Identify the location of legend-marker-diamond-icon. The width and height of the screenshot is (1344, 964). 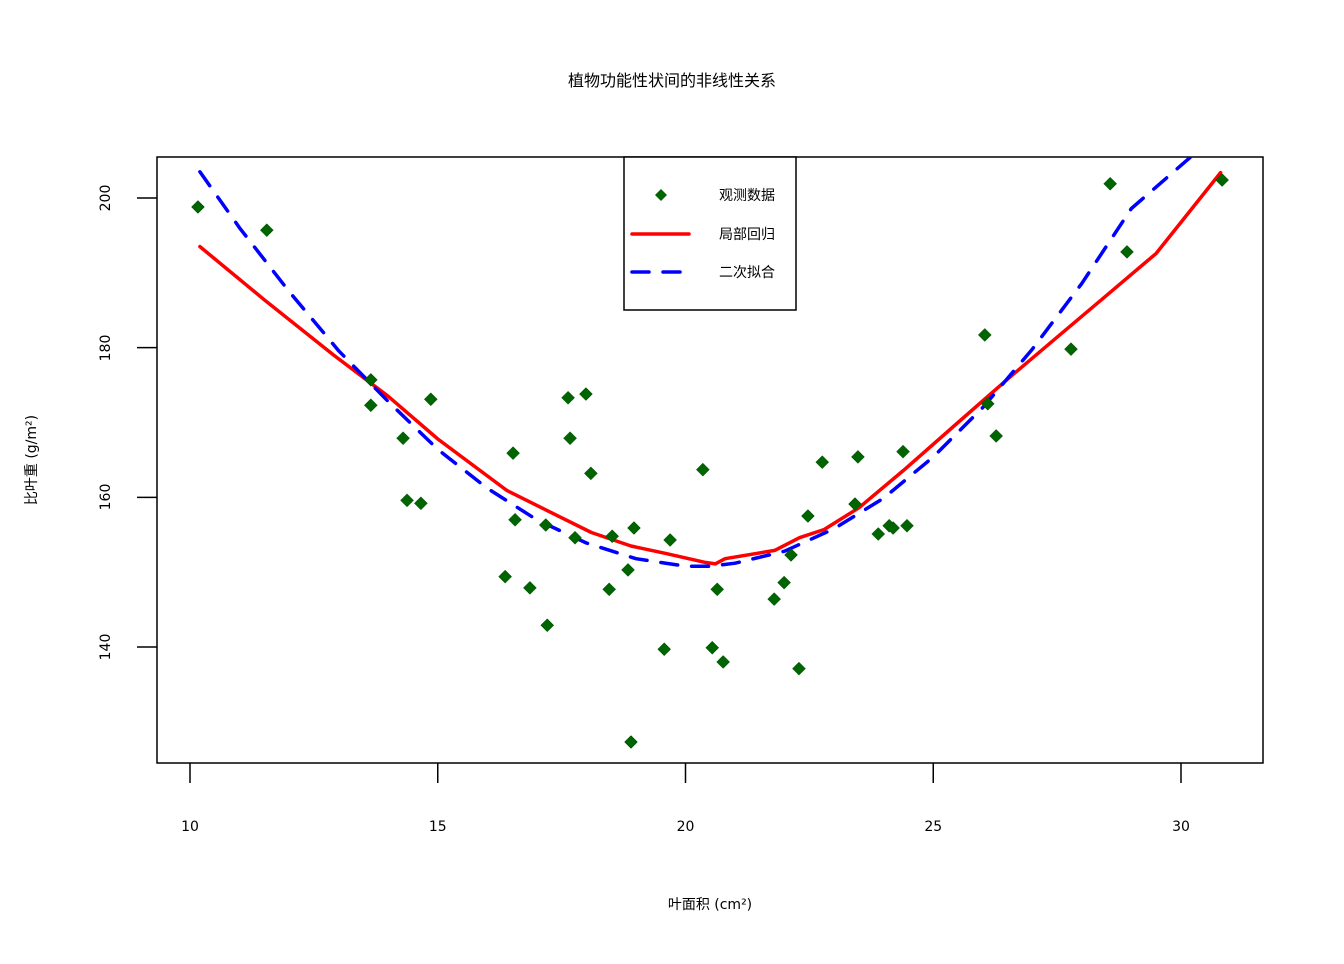
(661, 195).